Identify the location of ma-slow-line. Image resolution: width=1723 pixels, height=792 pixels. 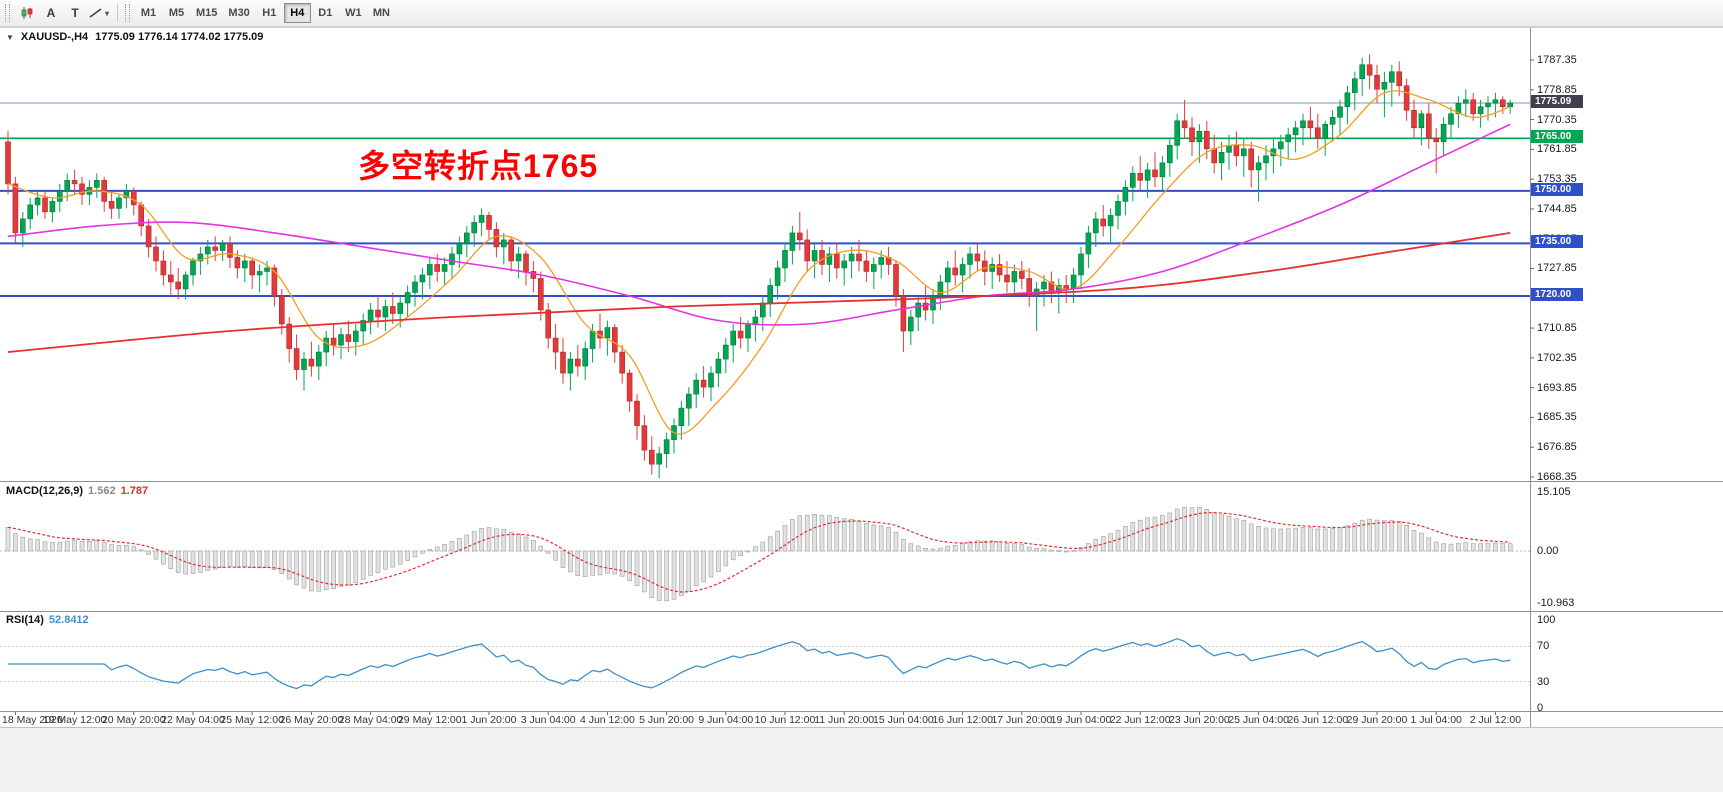
(759, 292).